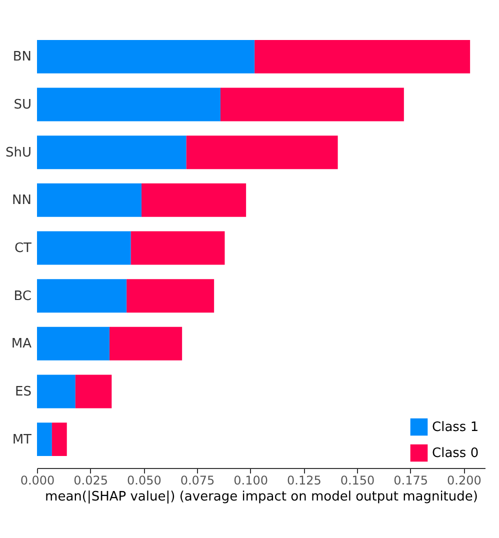 The height and width of the screenshot is (538, 499). I want to click on y-tick-label: NN, so click(22, 200).